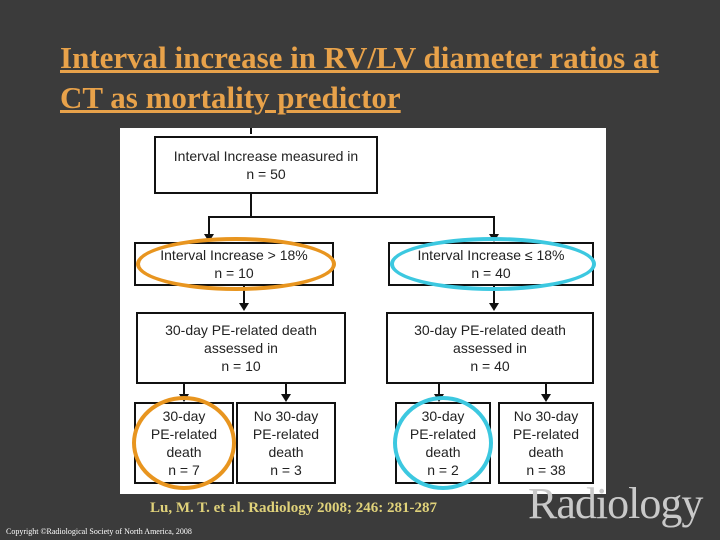  I want to click on right-outcome-arrow-b, so click(546, 398).